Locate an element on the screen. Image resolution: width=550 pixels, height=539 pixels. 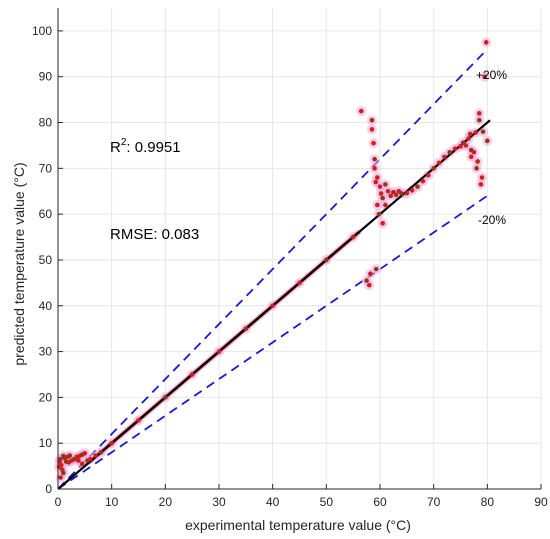
x-tick-label: 10 is located at coordinates (112, 502).